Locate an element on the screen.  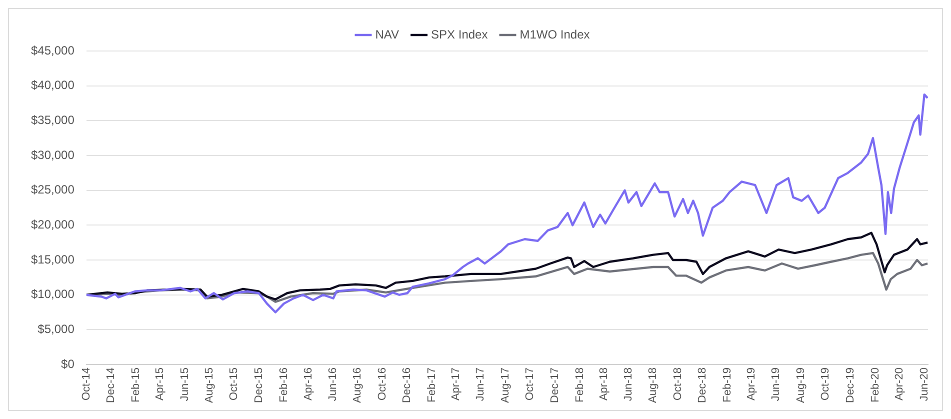
x-tick-label: Feb-16 is located at coordinates (284, 385).